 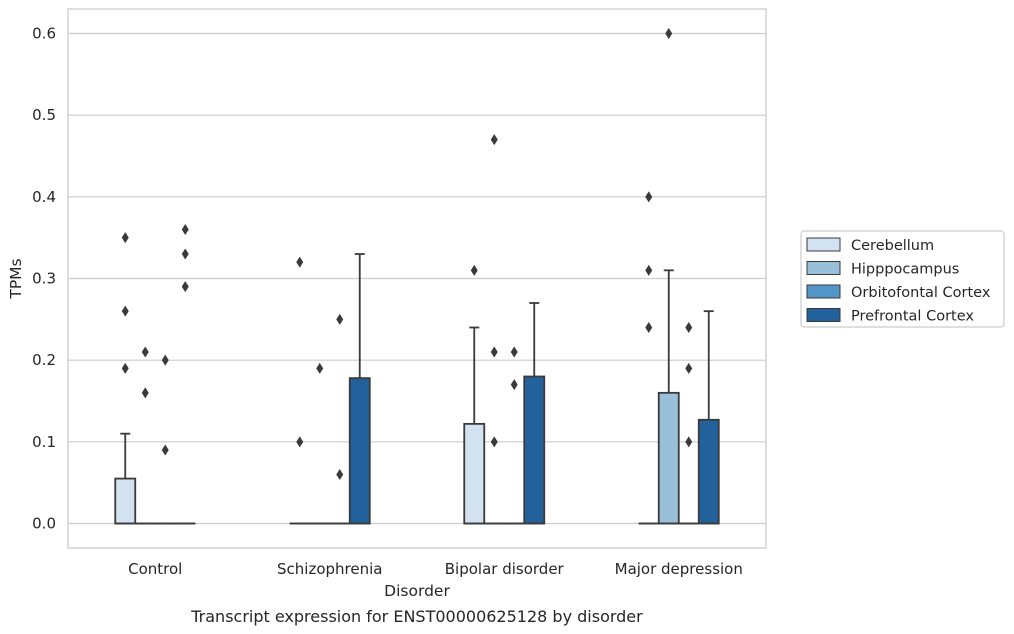 What do you see at coordinates (44, 115) in the screenshot?
I see `y-tick-label: 0.5` at bounding box center [44, 115].